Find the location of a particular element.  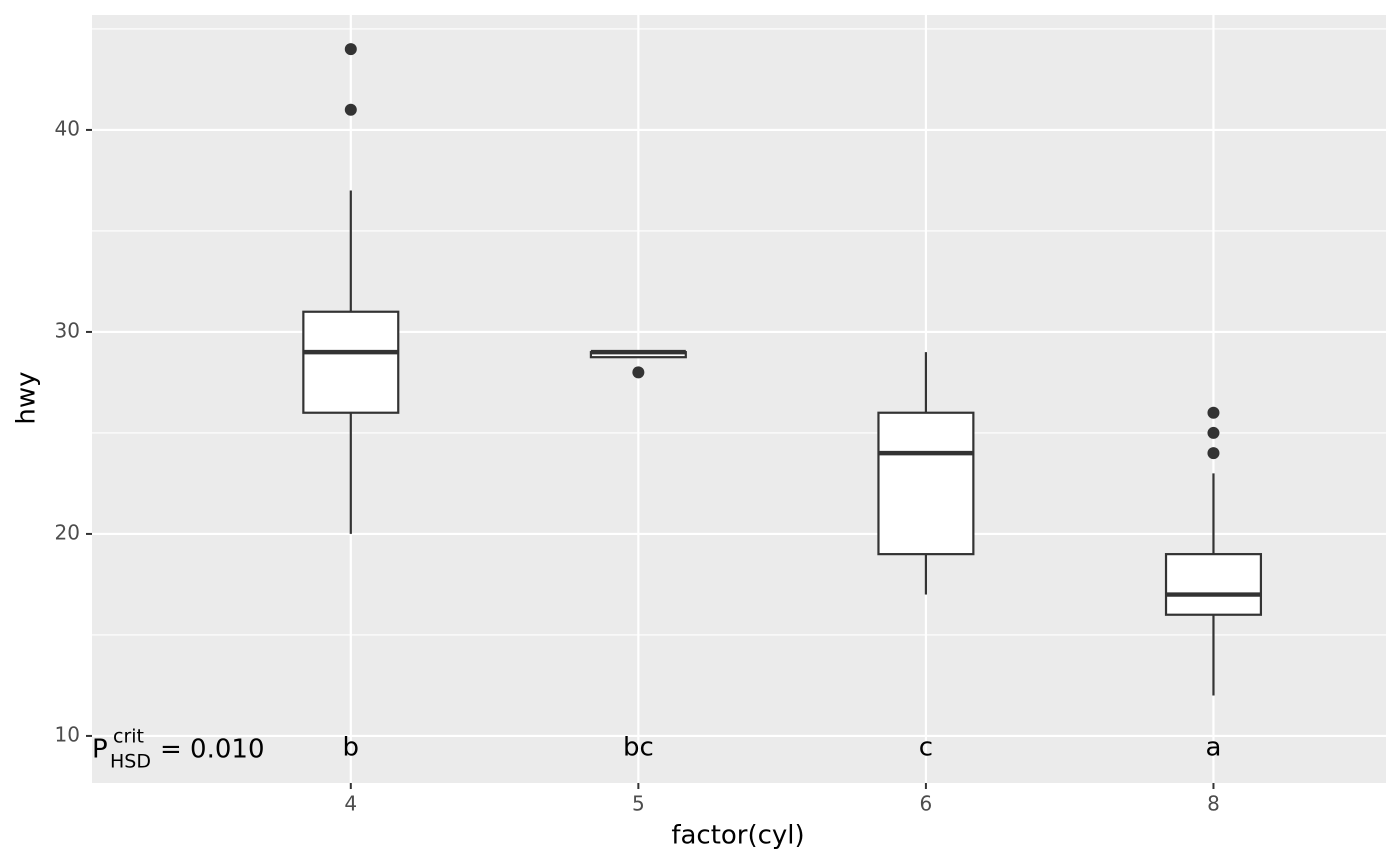

x-tick-label: 6 is located at coordinates (926, 804).